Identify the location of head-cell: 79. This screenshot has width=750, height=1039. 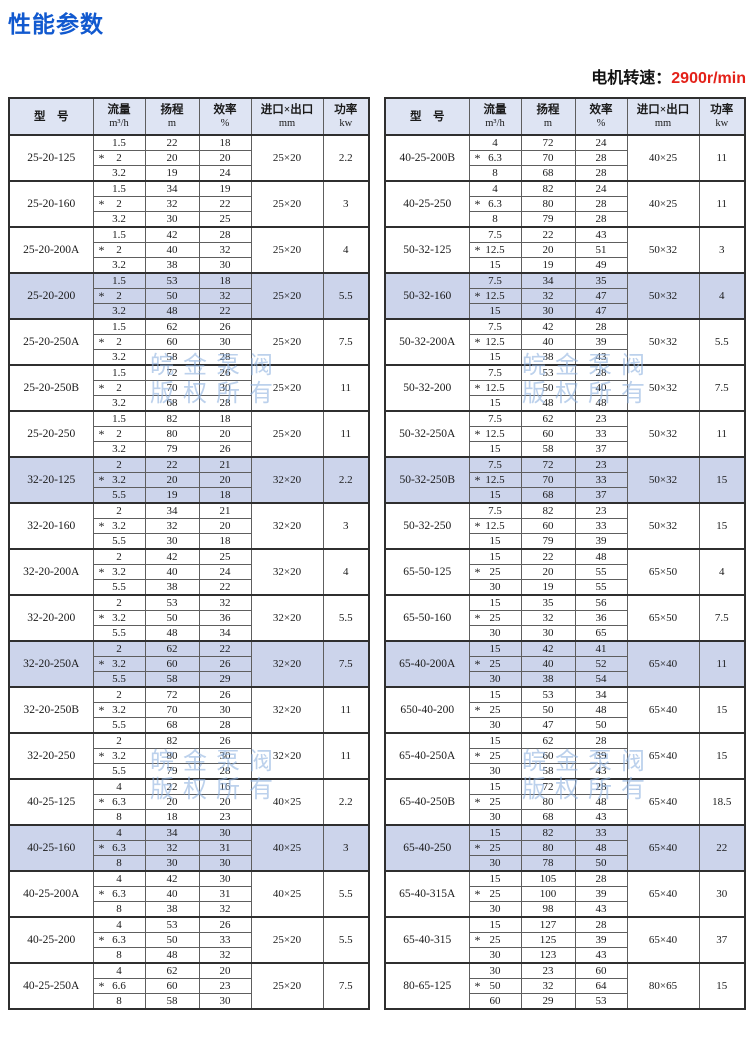
(172, 449).